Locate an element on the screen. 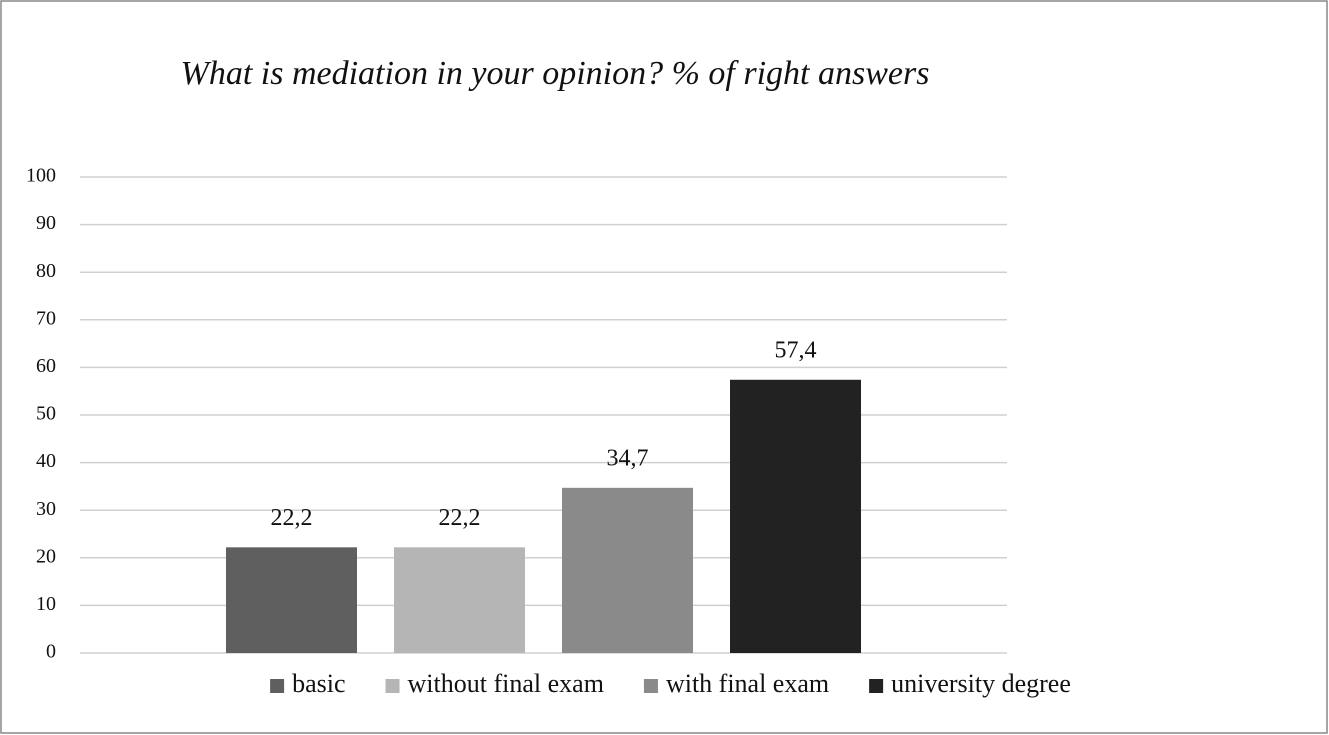  legend-label: without final exam is located at coordinates (506, 683).